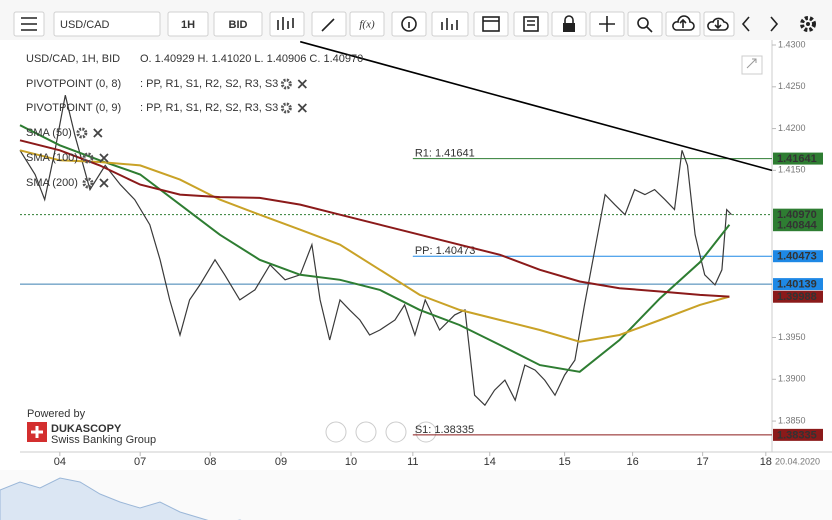  I want to click on fx-label: f(x), so click(367, 25).